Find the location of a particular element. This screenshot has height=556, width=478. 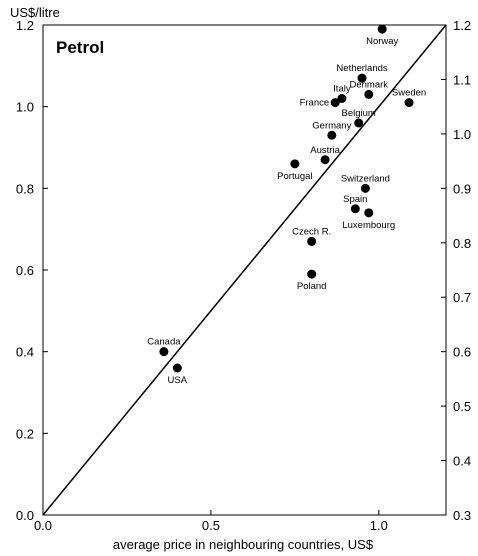

point-label: USA is located at coordinates (178, 380).